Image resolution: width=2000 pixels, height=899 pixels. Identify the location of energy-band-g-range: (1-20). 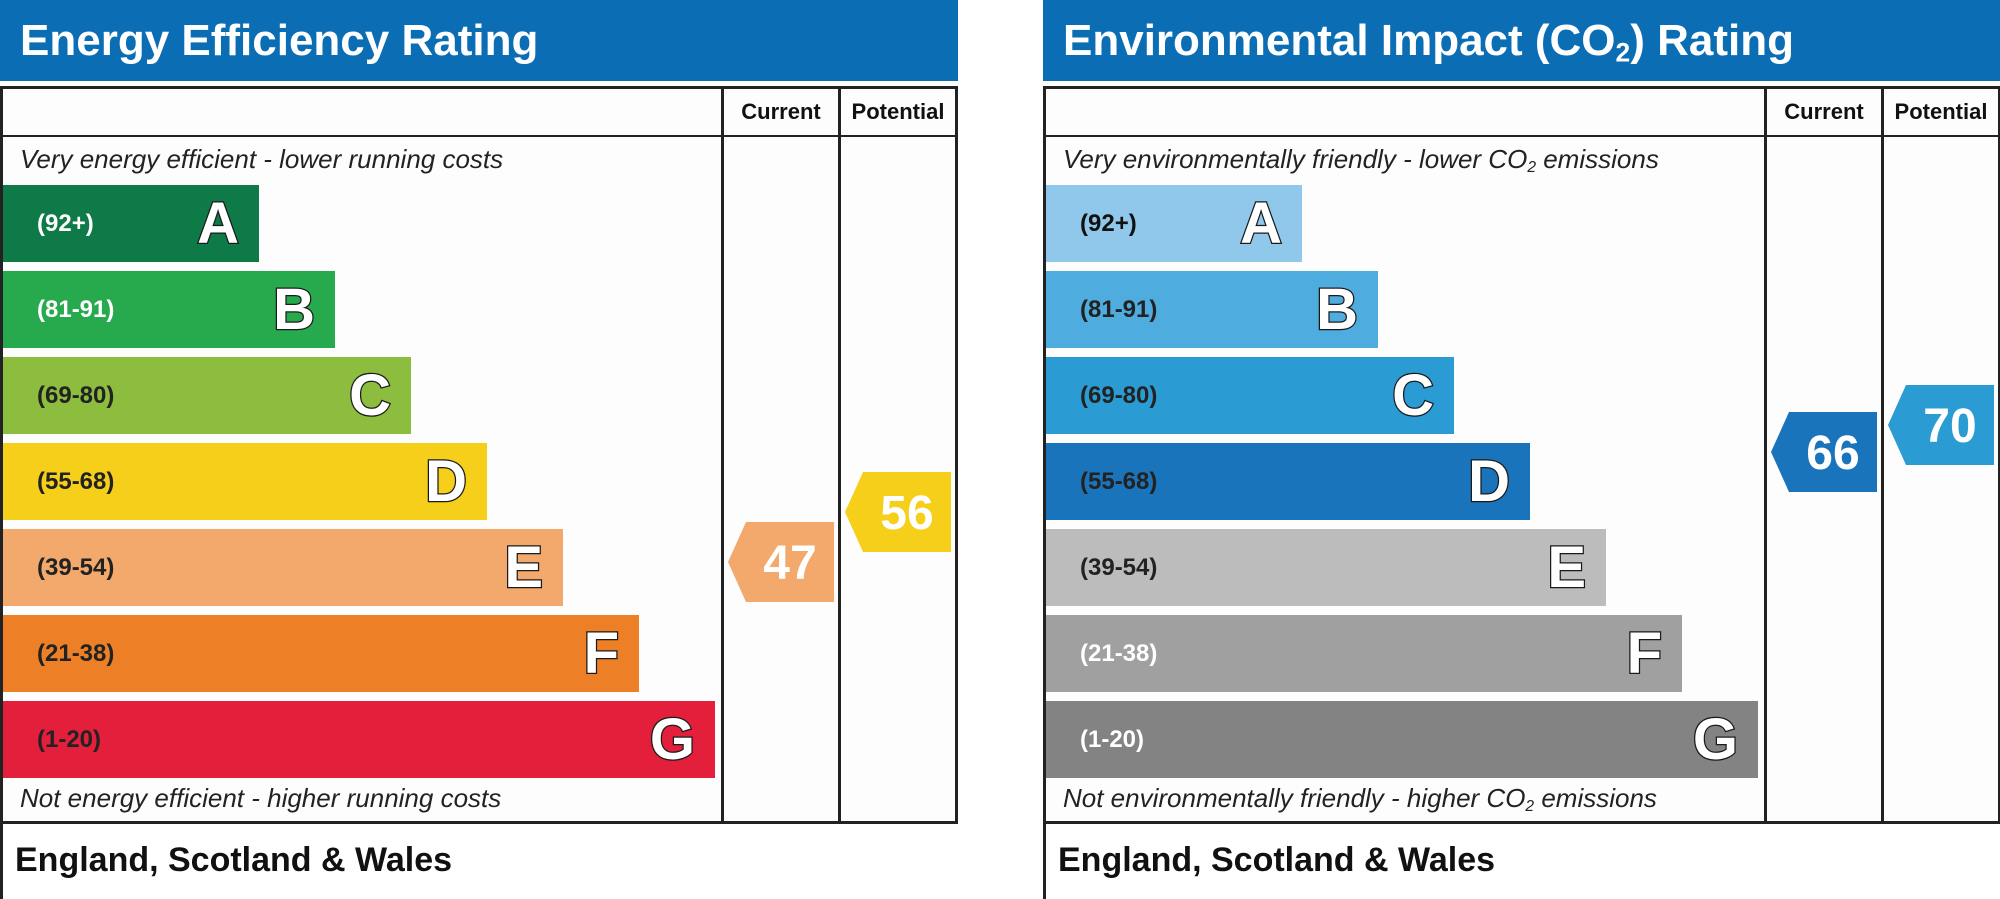
(69, 739).